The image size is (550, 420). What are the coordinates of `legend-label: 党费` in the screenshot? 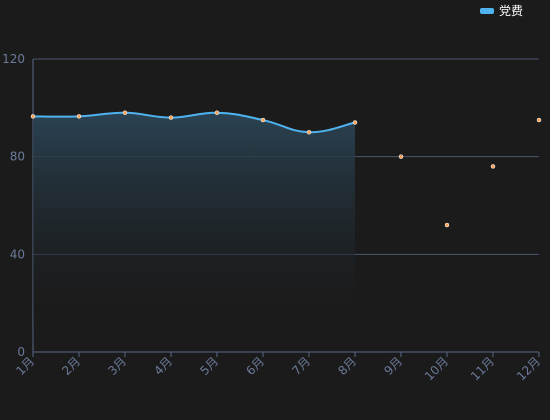 It's located at (511, 10).